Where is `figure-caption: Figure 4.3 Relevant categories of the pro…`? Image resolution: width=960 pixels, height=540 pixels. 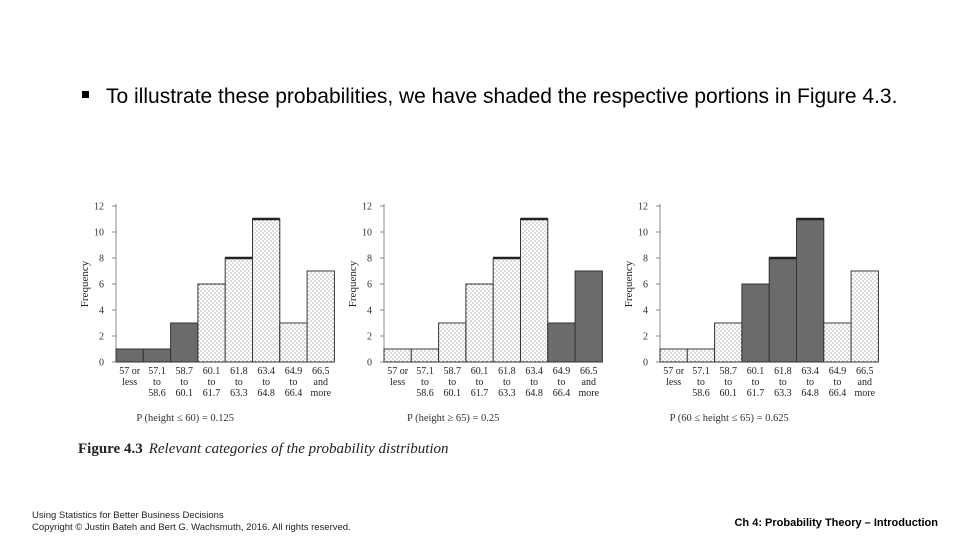 figure-caption: Figure 4.3 Relevant categories of the pro… is located at coordinates (263, 449).